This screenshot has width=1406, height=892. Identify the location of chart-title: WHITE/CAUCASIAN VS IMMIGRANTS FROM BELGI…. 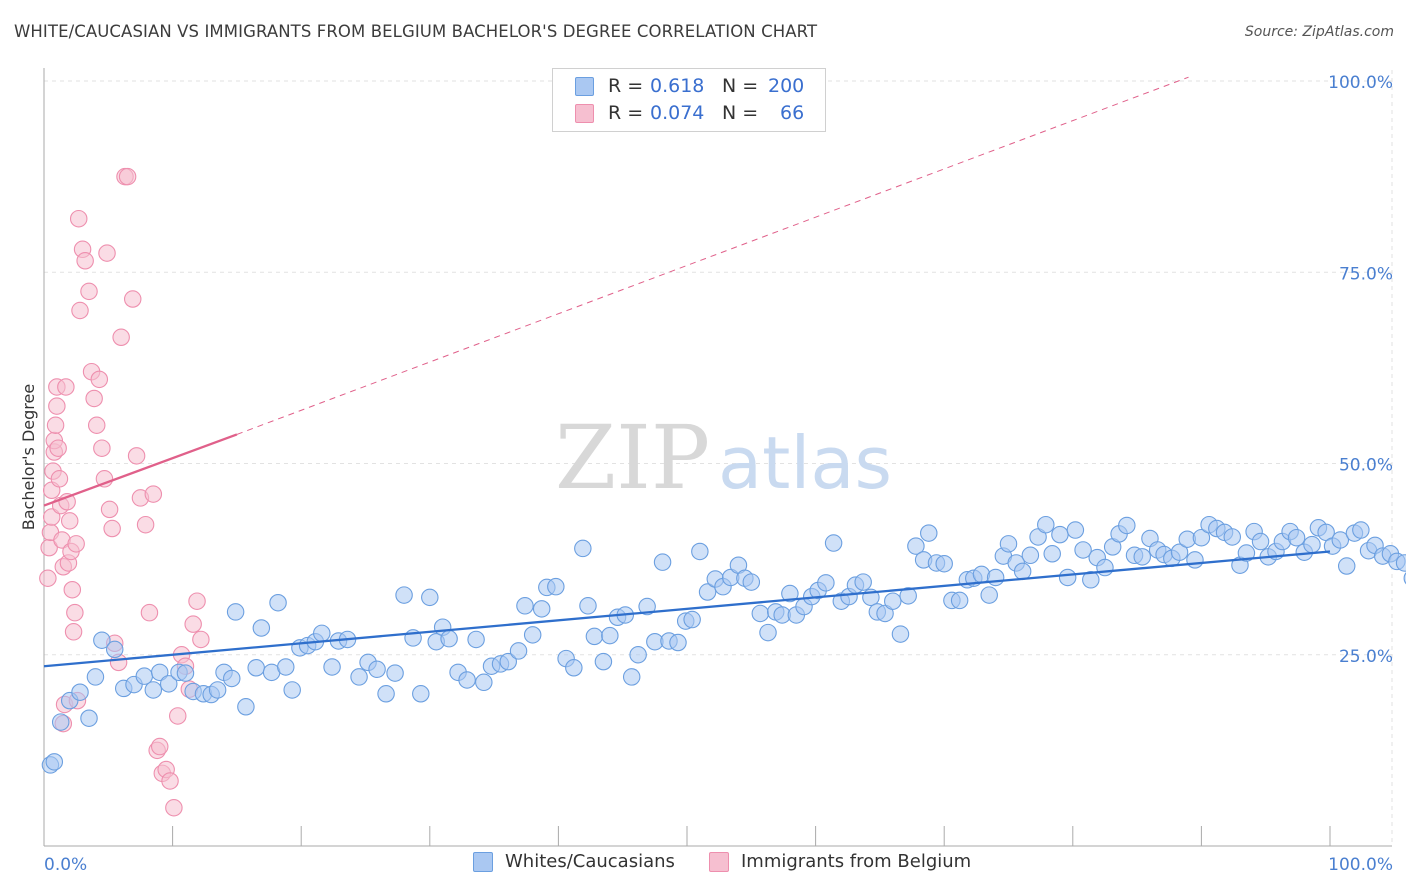
(416, 31).